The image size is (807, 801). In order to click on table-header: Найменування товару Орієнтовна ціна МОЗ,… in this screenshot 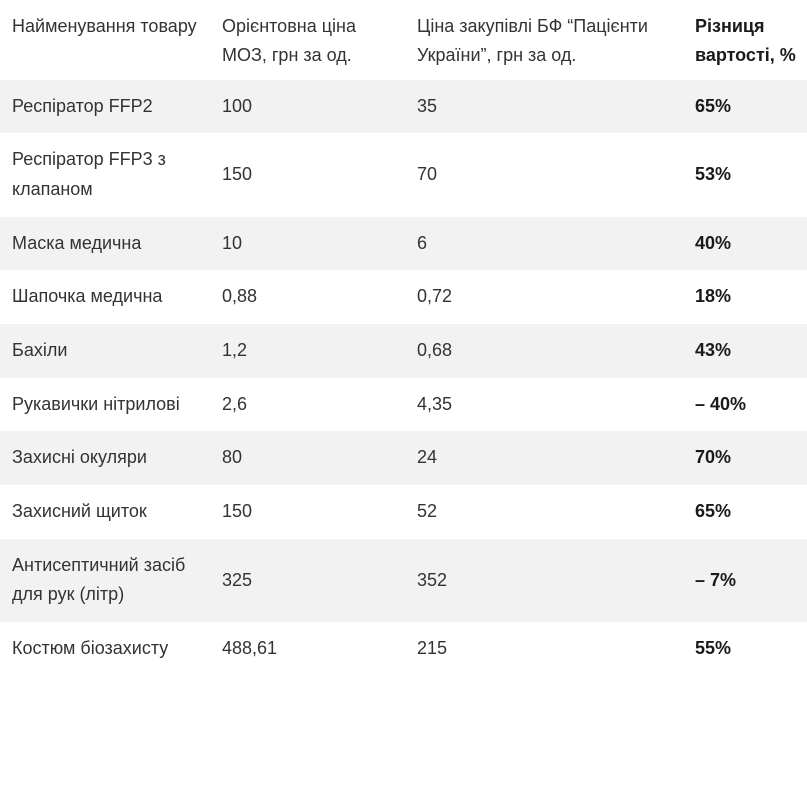, I will do `click(403, 40)`.